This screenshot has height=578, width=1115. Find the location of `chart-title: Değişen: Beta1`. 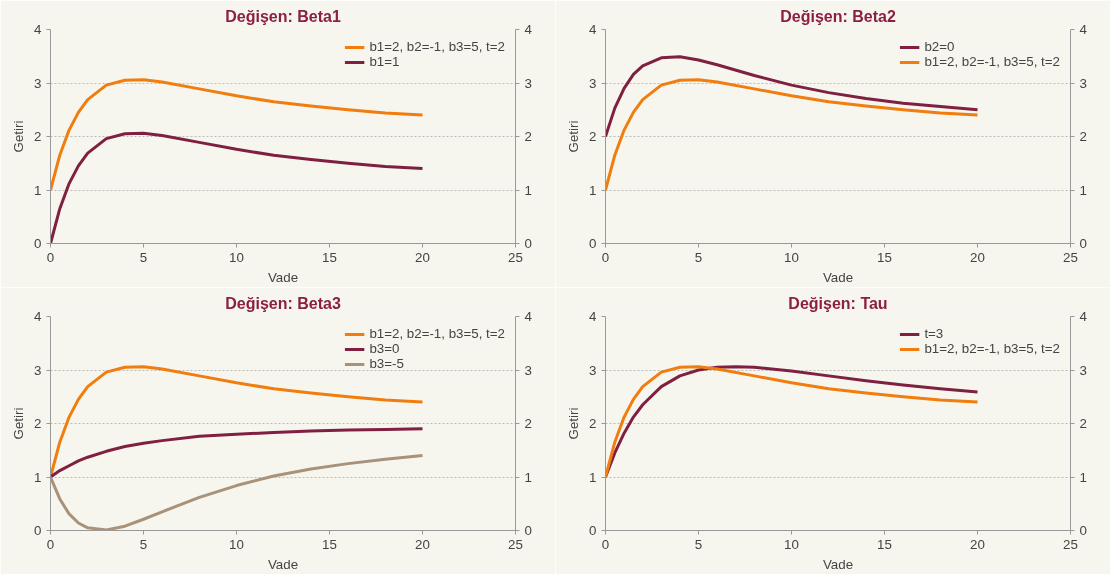

chart-title: Değişen: Beta1 is located at coordinates (283, 16).